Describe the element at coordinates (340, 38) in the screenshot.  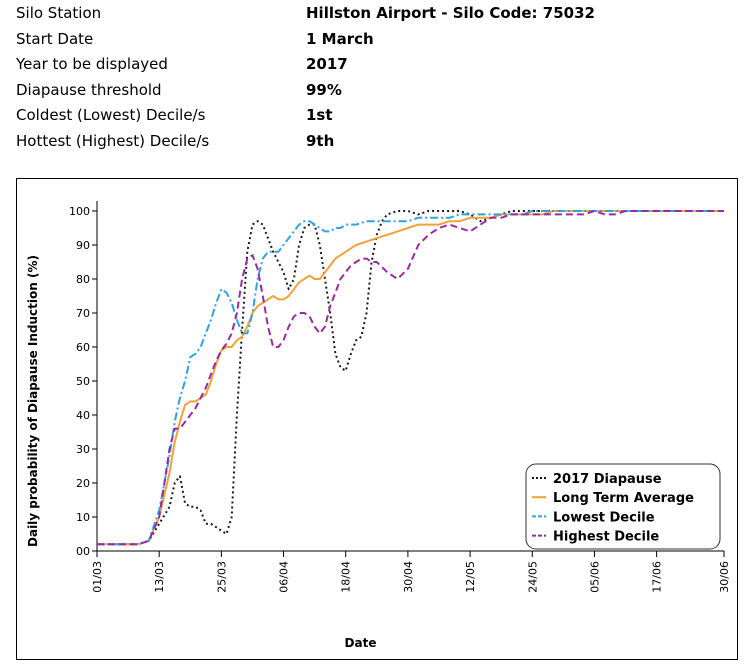
I see `info-value: 1 March` at that location.